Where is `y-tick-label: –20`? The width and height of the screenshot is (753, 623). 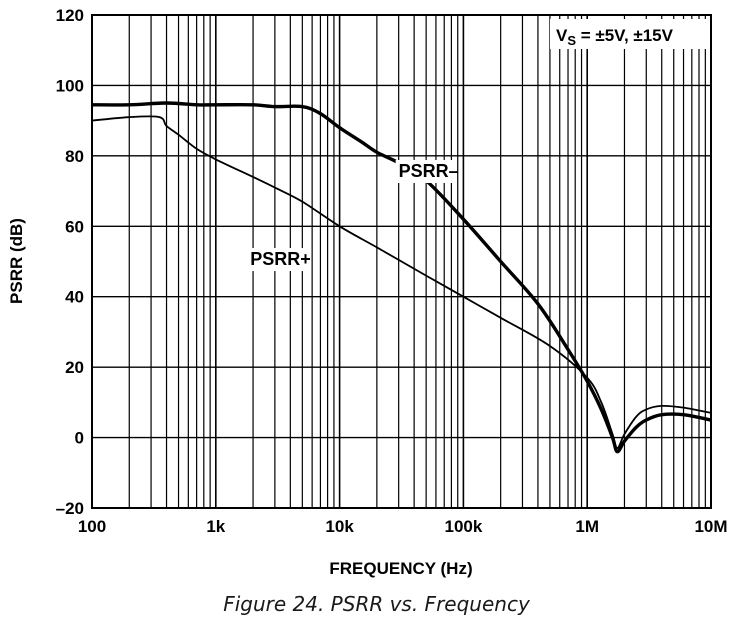 y-tick-label: –20 is located at coordinates (70, 508).